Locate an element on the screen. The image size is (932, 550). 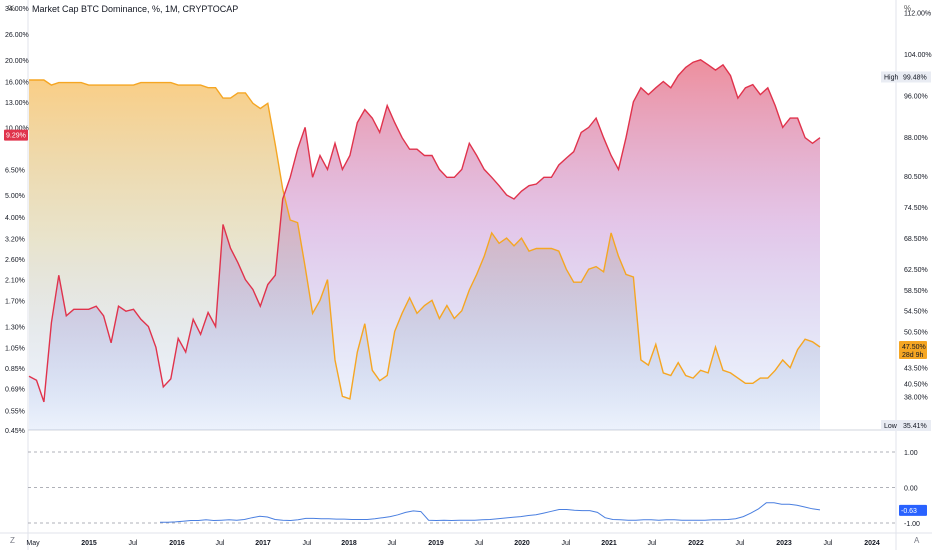
x-axis-tick: 2020 is located at coordinates (522, 543).